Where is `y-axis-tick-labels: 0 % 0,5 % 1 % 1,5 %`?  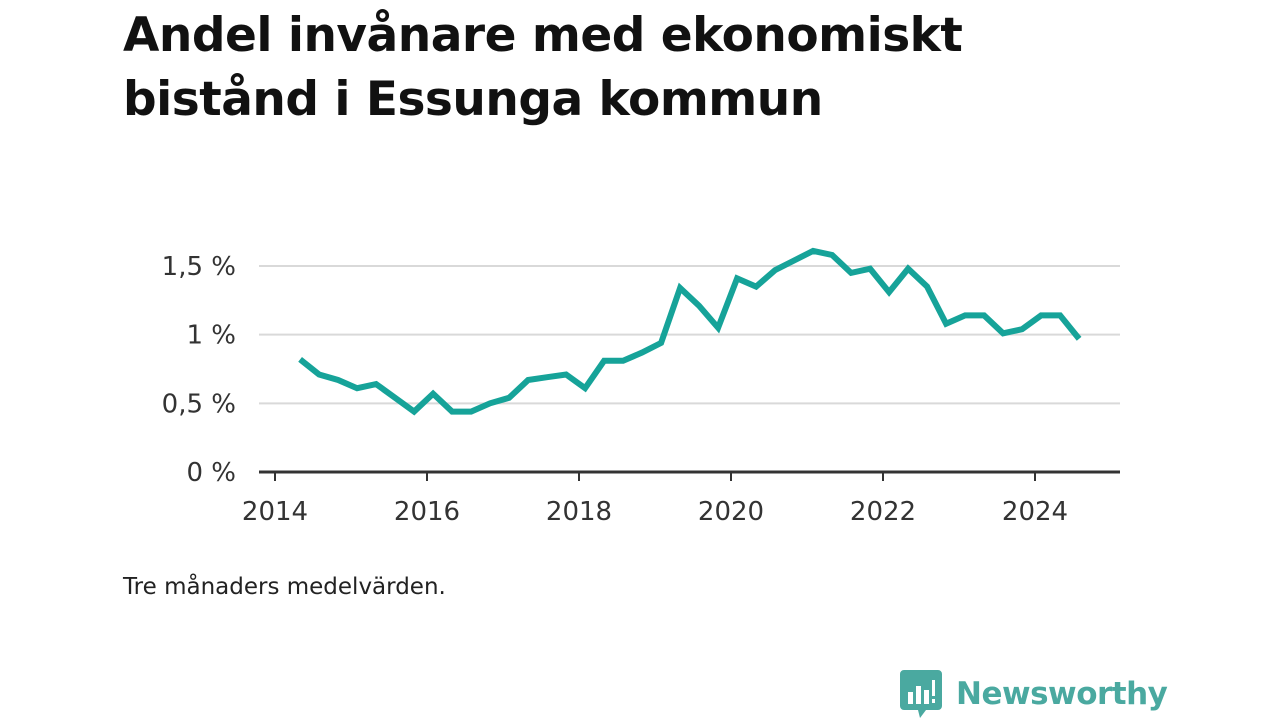 y-axis-tick-labels: 0 % 0,5 % 1 % 1,5 % is located at coordinates (199, 370).